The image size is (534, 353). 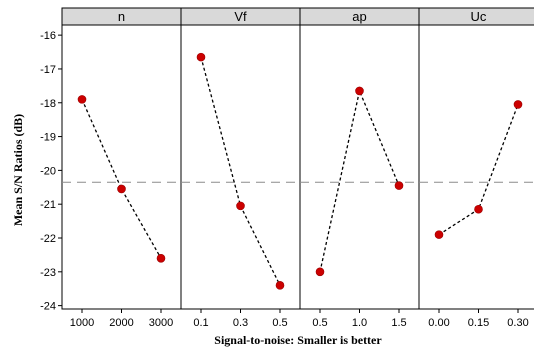 I want to click on y-tick-label: -17, so click(x=48, y=70).